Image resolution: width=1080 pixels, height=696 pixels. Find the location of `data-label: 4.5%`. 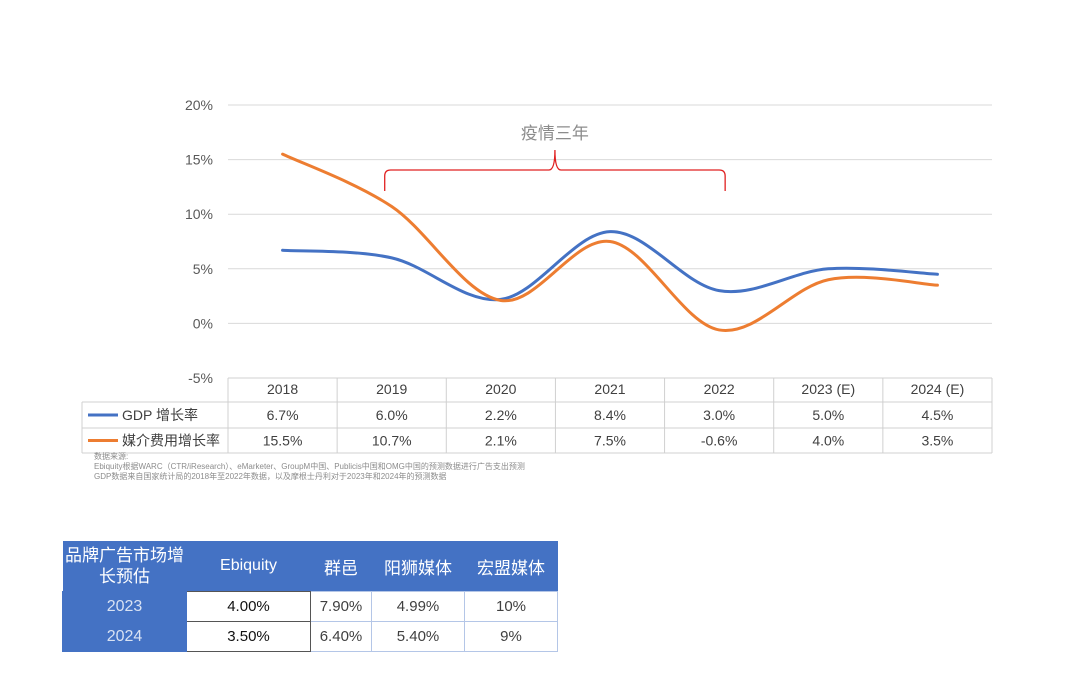

data-label: 4.5% is located at coordinates (937, 415).